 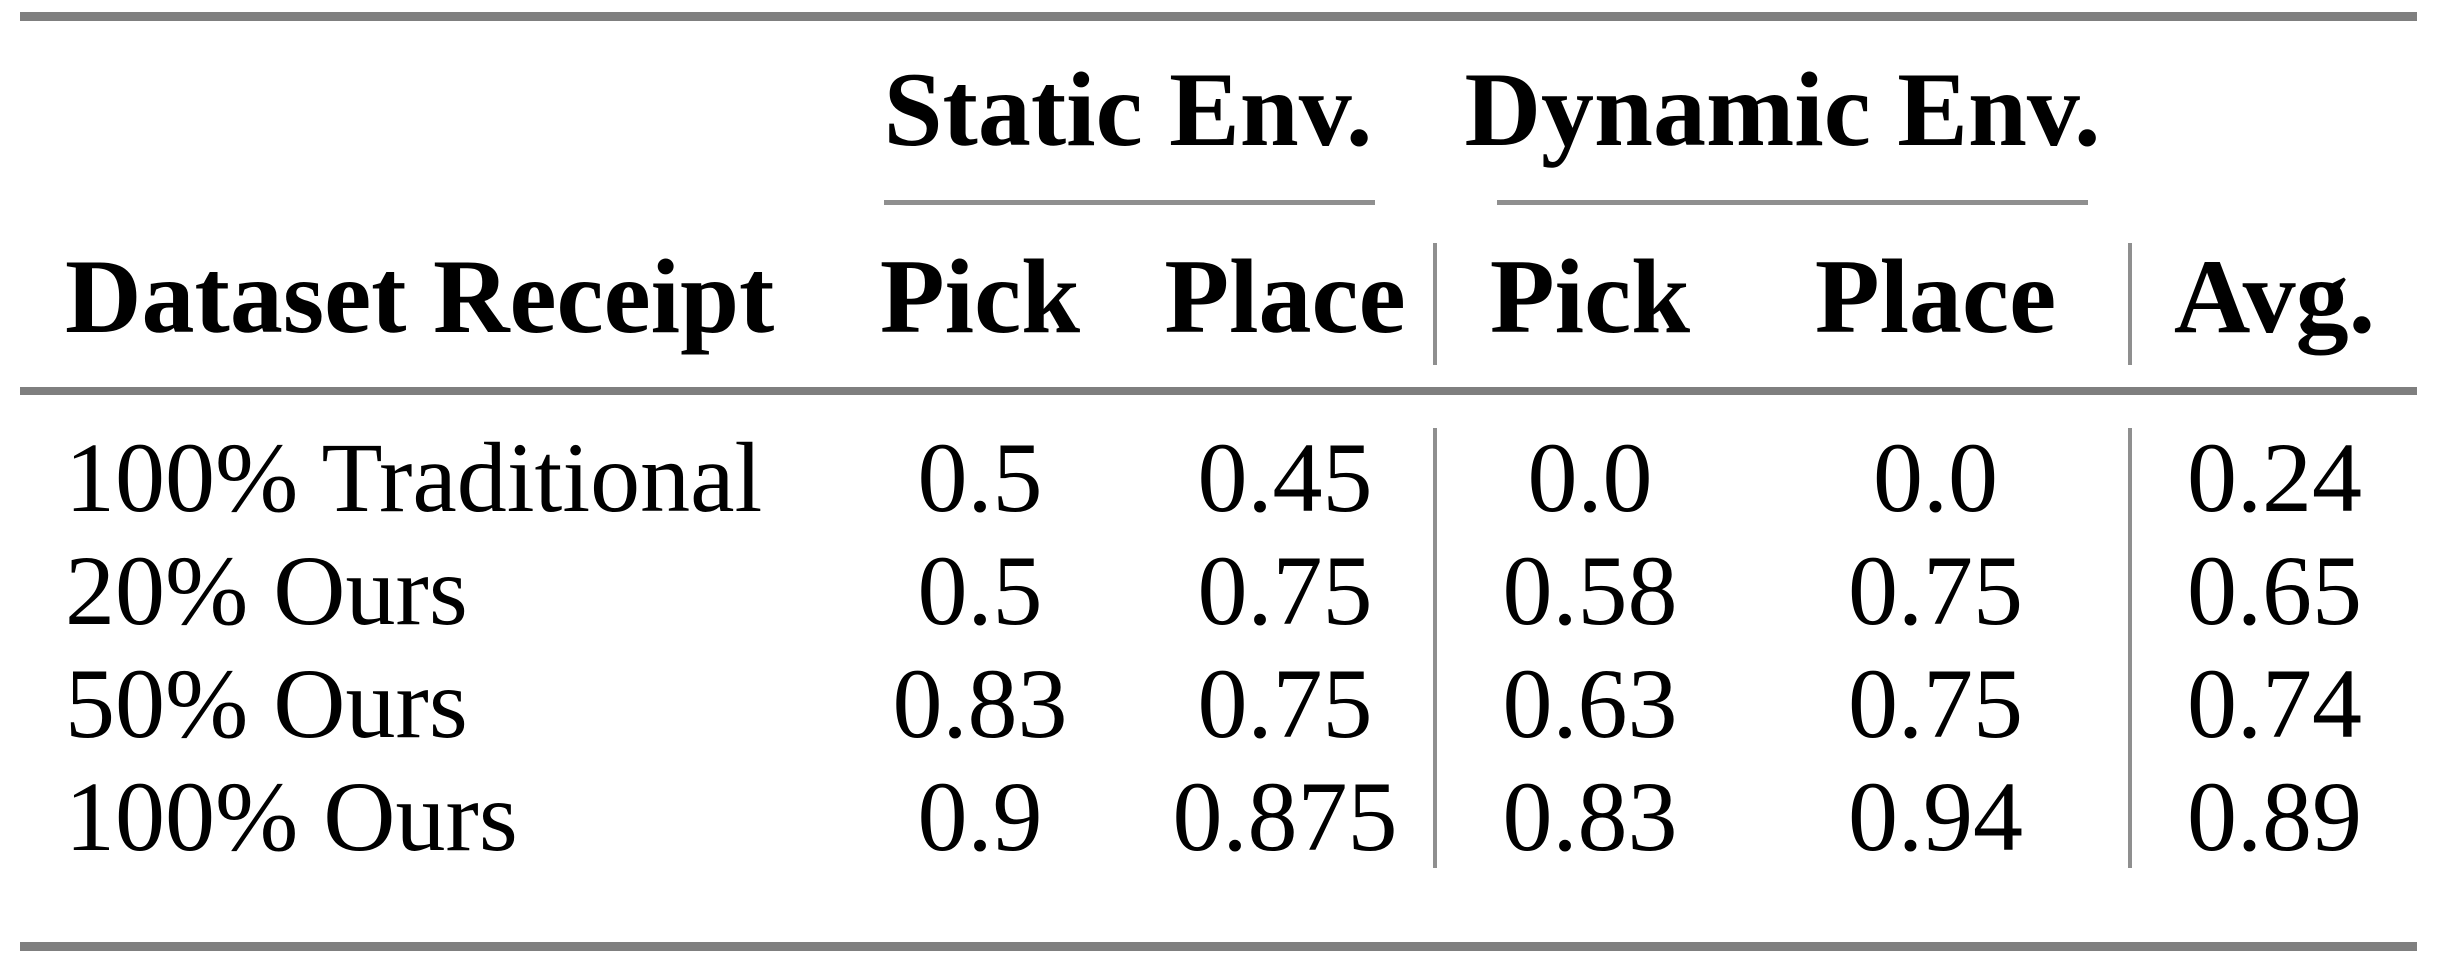 What do you see at coordinates (1792, 202) in the screenshot?
I see `dynamic-env-cmidrule` at bounding box center [1792, 202].